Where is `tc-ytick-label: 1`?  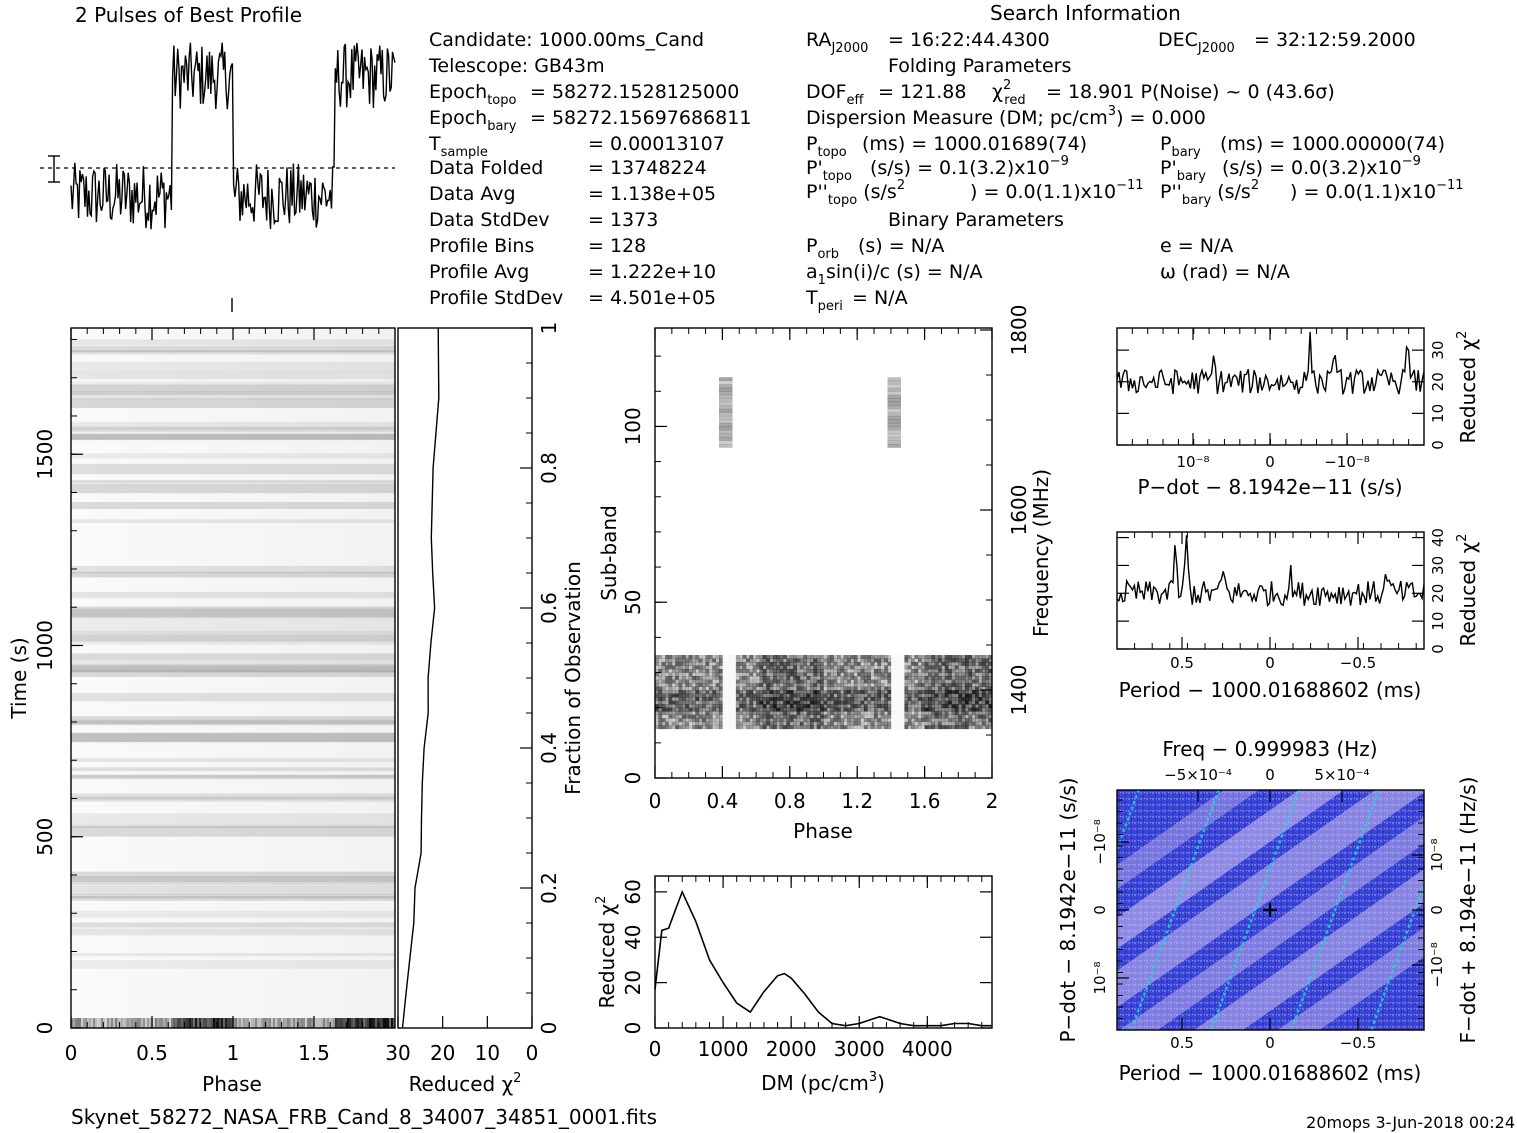 tc-ytick-label: 1 is located at coordinates (549, 328).